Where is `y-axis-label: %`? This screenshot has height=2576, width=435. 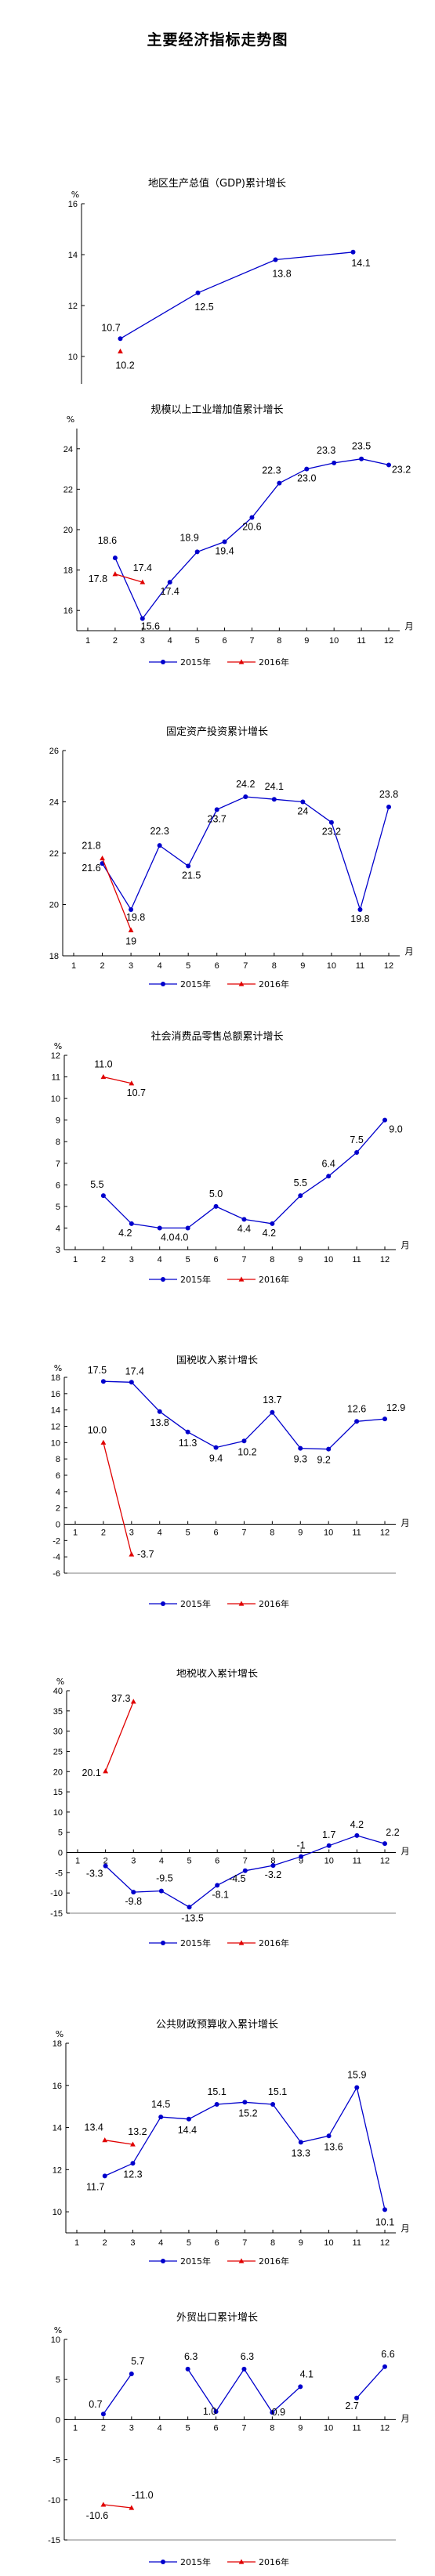 y-axis-label: % is located at coordinates (58, 1046).